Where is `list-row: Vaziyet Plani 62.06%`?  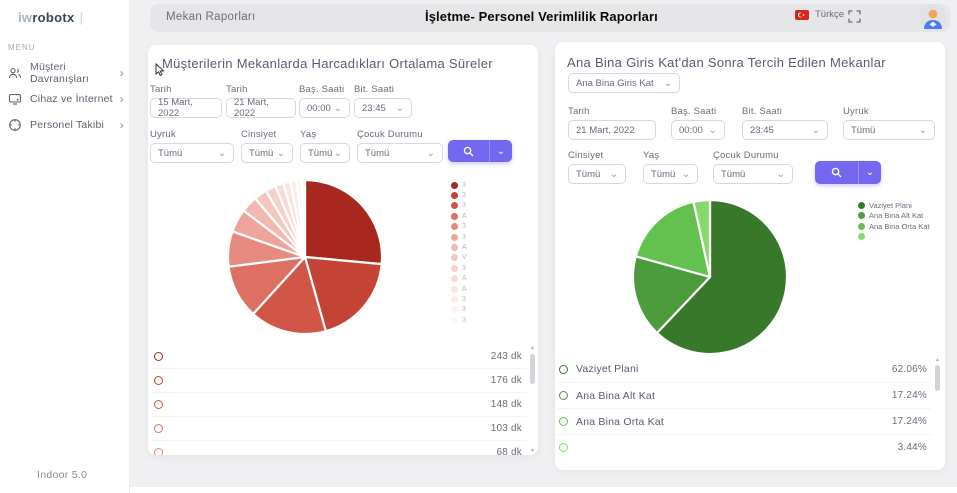
list-row: Vaziyet Plani 62.06% is located at coordinates (744, 369).